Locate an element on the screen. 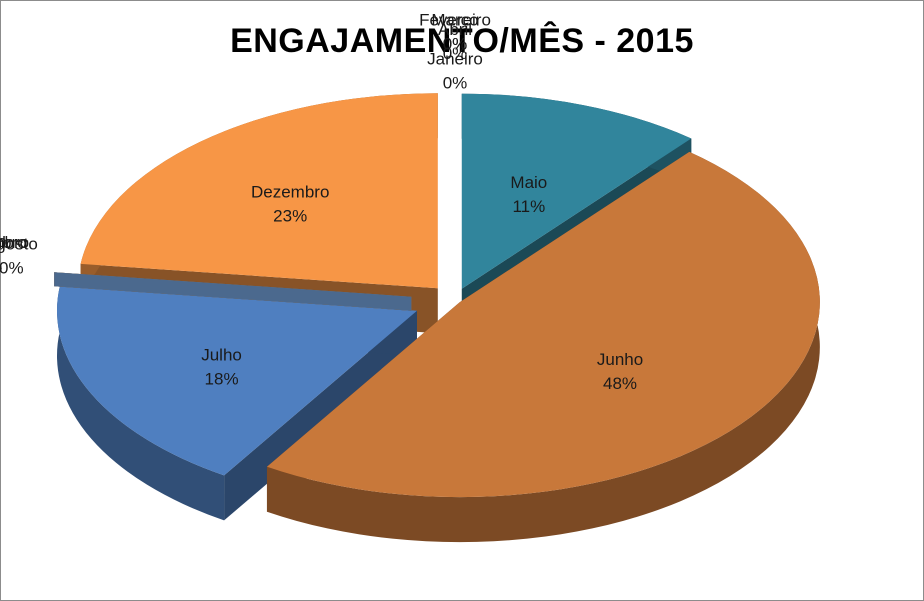 Image resolution: width=924 pixels, height=601 pixels. data-value-dezembro: 23% is located at coordinates (290, 216).